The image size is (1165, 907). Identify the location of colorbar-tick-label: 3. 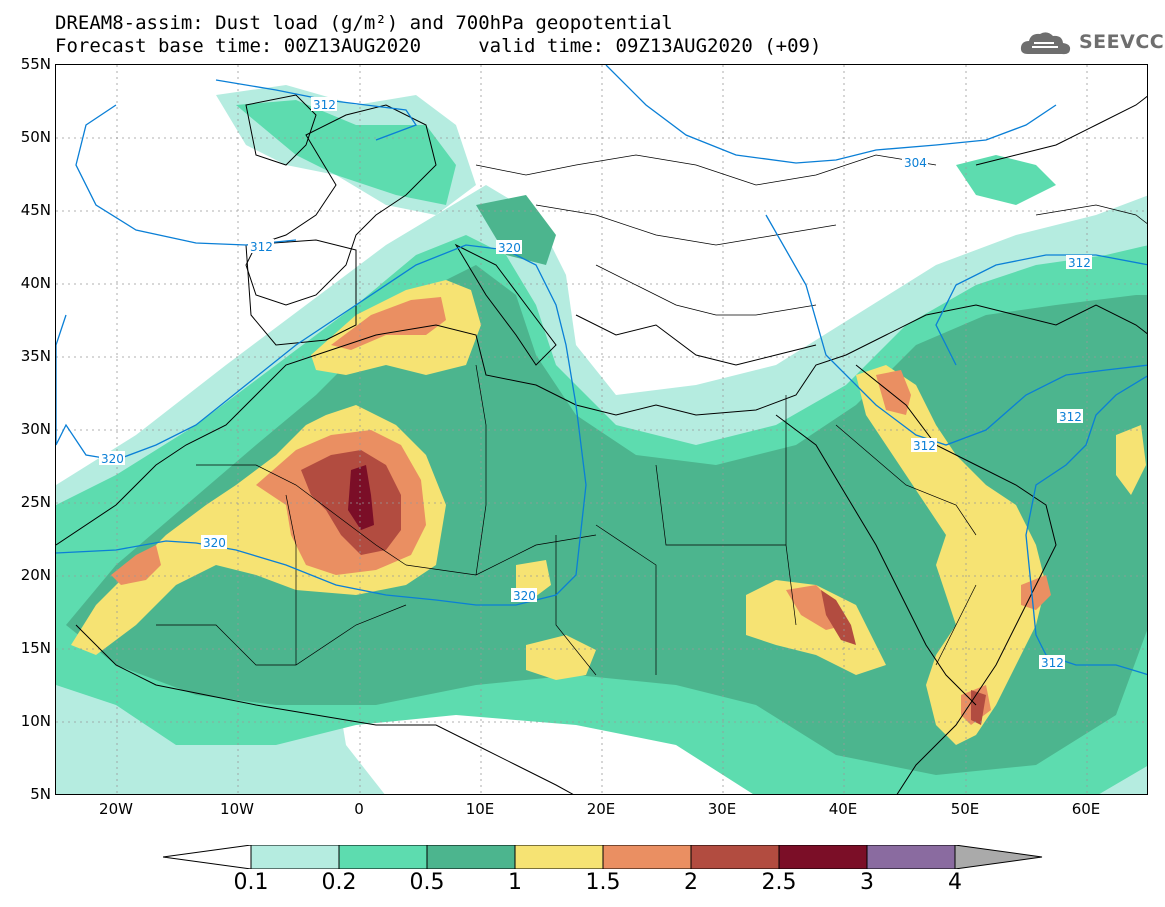
(867, 882).